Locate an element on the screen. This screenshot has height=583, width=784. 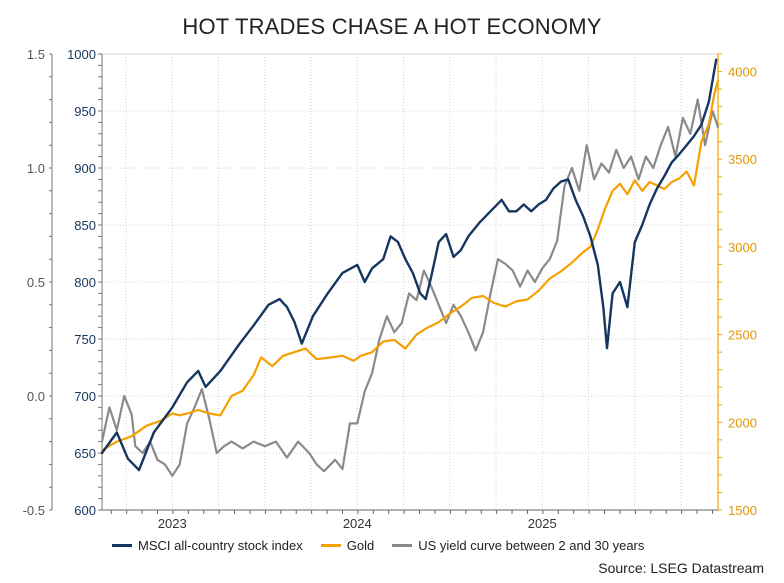
legend-item-yield-curve: US yield curve between 2 and 30 years is located at coordinates (518, 545).